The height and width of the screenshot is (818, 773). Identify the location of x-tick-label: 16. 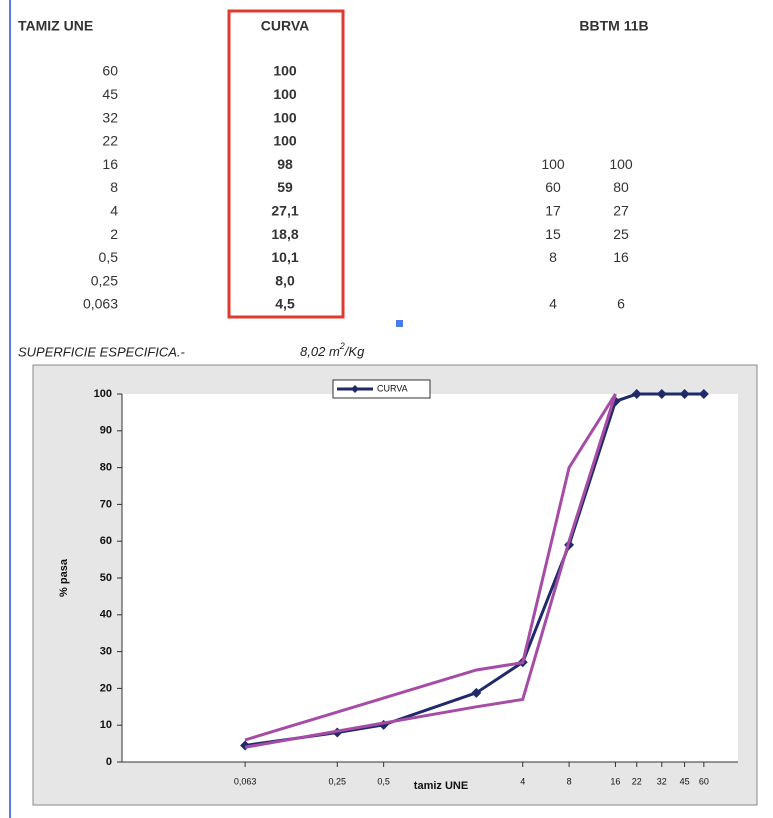
(615, 781).